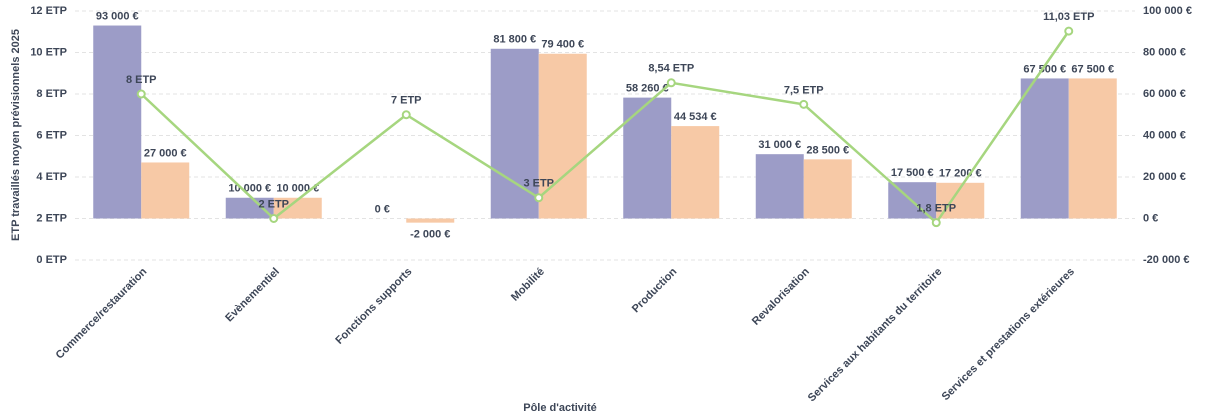  Describe the element at coordinates (117, 16) in the screenshot. I see `bar-value-label: 93 000 €` at that location.